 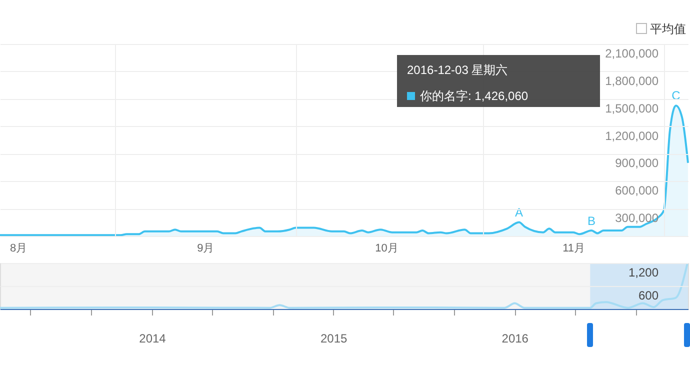 What do you see at coordinates (152, 339) in the screenshot?
I see `x-tick-label: 2014` at bounding box center [152, 339].